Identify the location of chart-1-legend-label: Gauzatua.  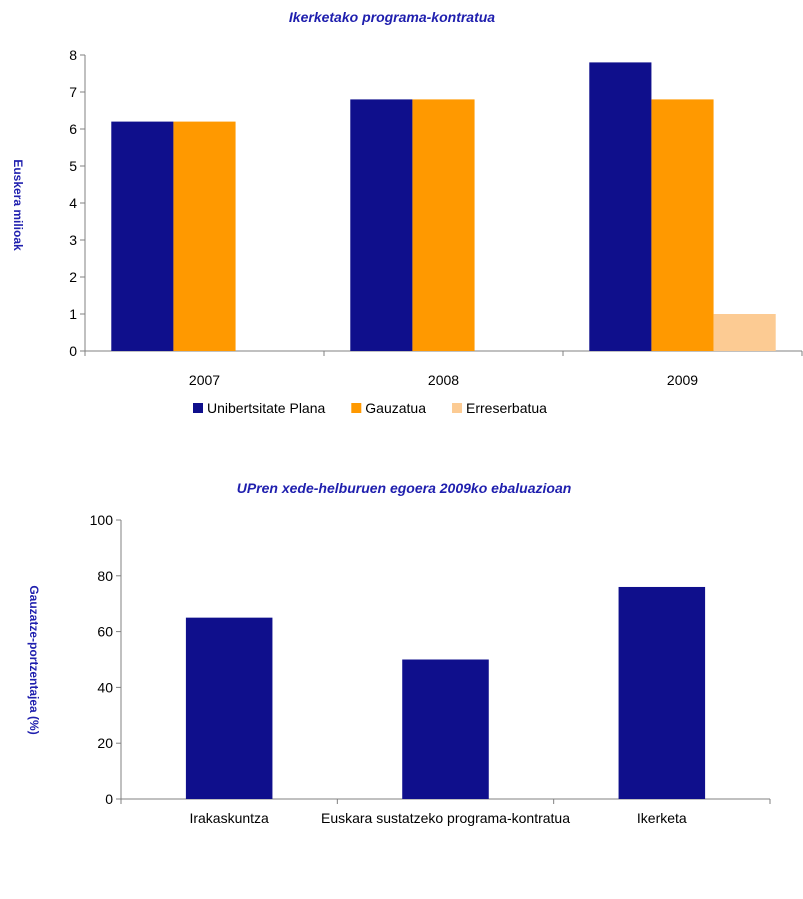
(395, 408).